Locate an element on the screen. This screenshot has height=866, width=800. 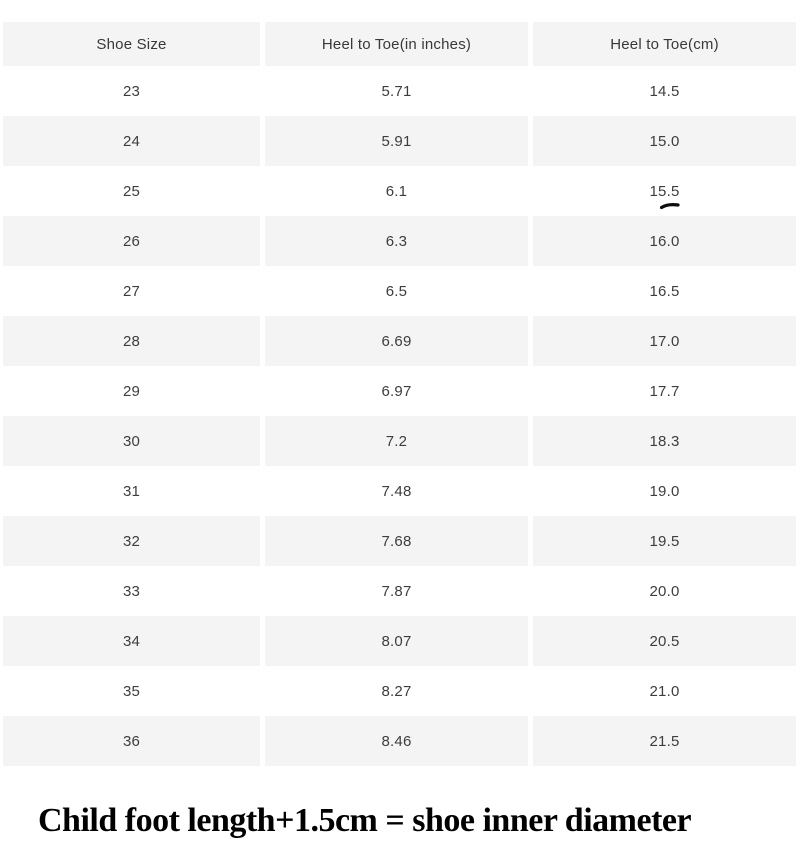
shoe-size-cell: 29 is located at coordinates (131, 391).